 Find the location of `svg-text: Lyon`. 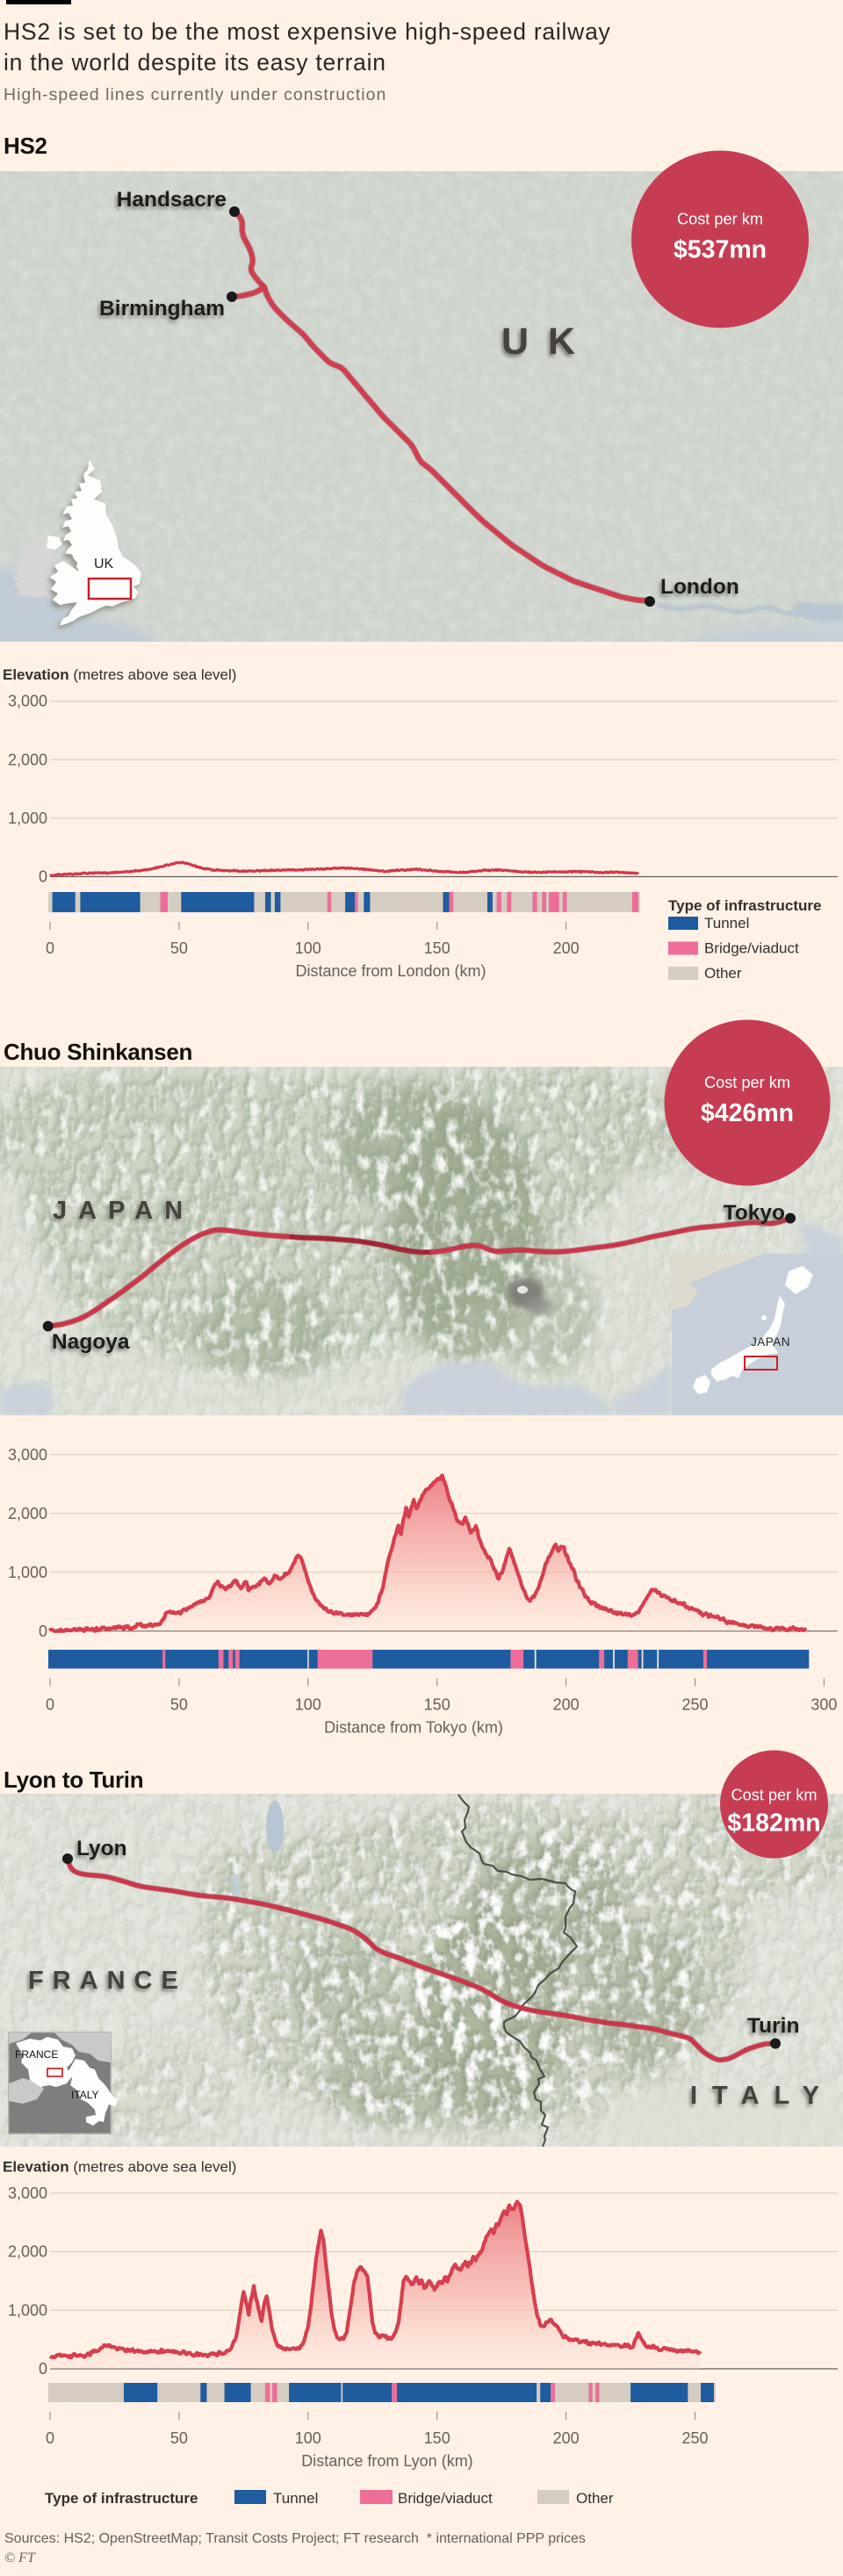

svg-text: Lyon is located at coordinates (102, 1848).